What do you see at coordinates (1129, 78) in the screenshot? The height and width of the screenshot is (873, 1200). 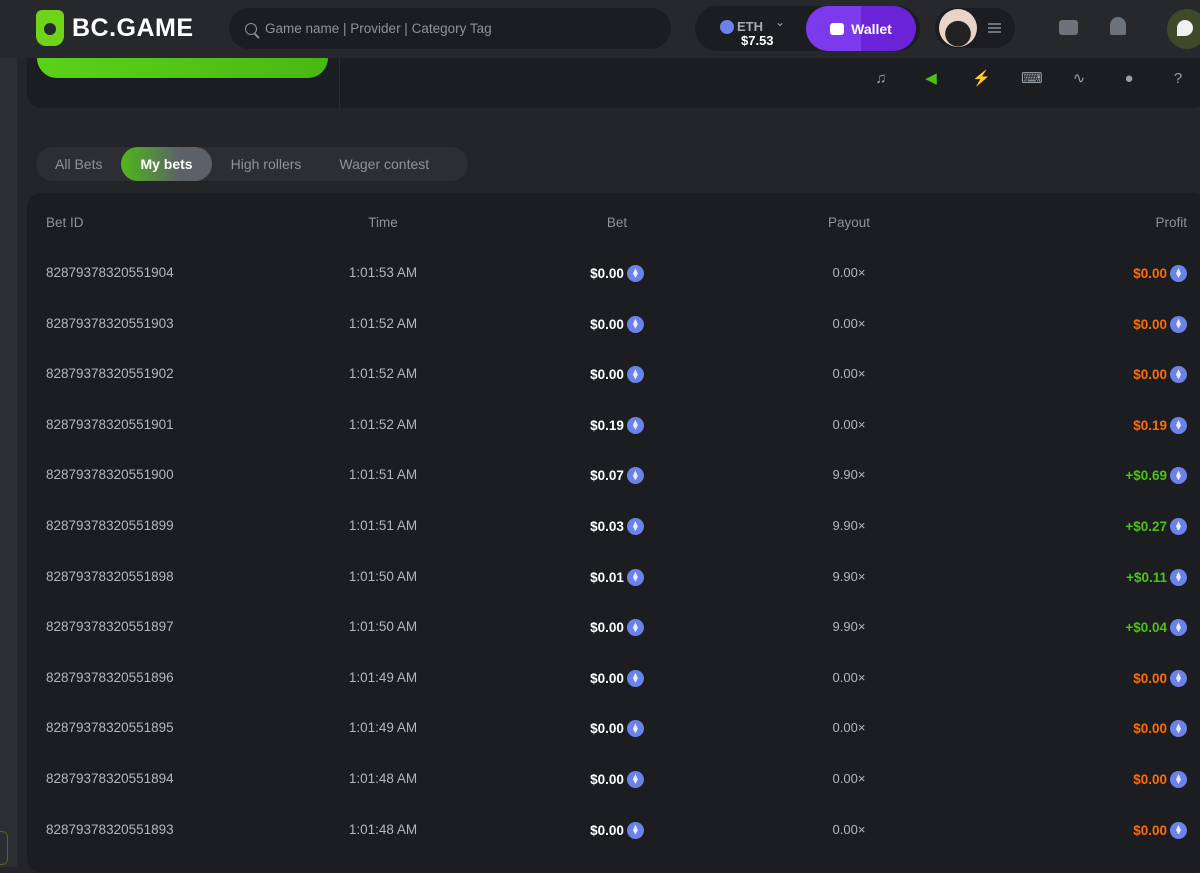 I see `acorn-icon: ●` at bounding box center [1129, 78].